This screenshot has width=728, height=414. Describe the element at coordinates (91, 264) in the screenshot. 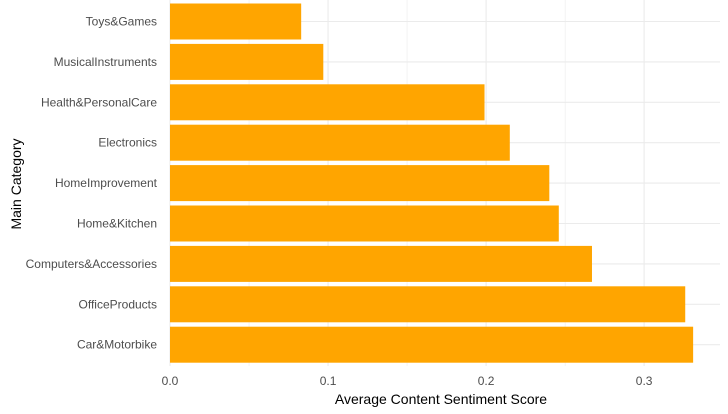

I see `y-tick-label: Computers&Accessories` at that location.